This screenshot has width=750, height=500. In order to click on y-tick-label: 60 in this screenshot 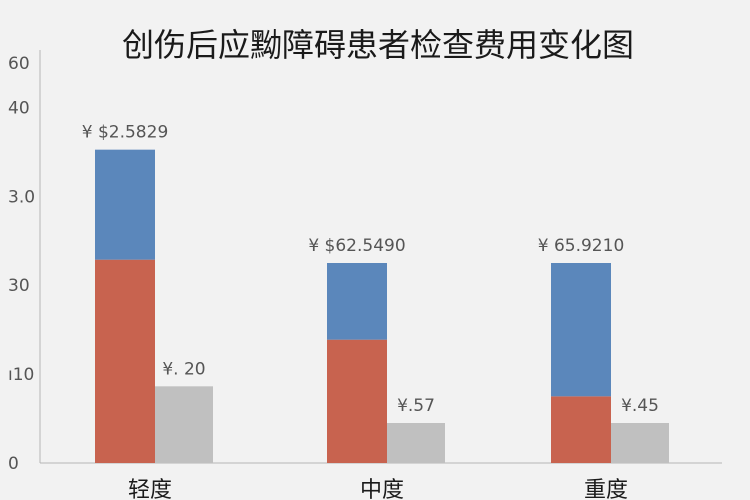, I will do `click(19, 64)`.